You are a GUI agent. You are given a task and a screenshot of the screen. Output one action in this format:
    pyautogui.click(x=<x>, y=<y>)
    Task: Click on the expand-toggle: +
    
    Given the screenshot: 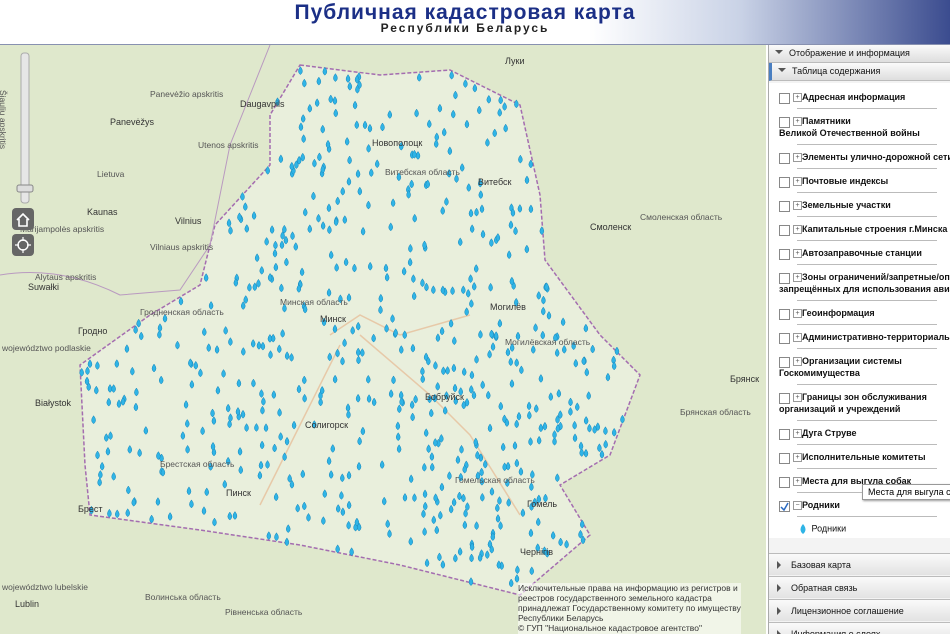 What is the action you would take?
    pyautogui.click(x=797, y=181)
    